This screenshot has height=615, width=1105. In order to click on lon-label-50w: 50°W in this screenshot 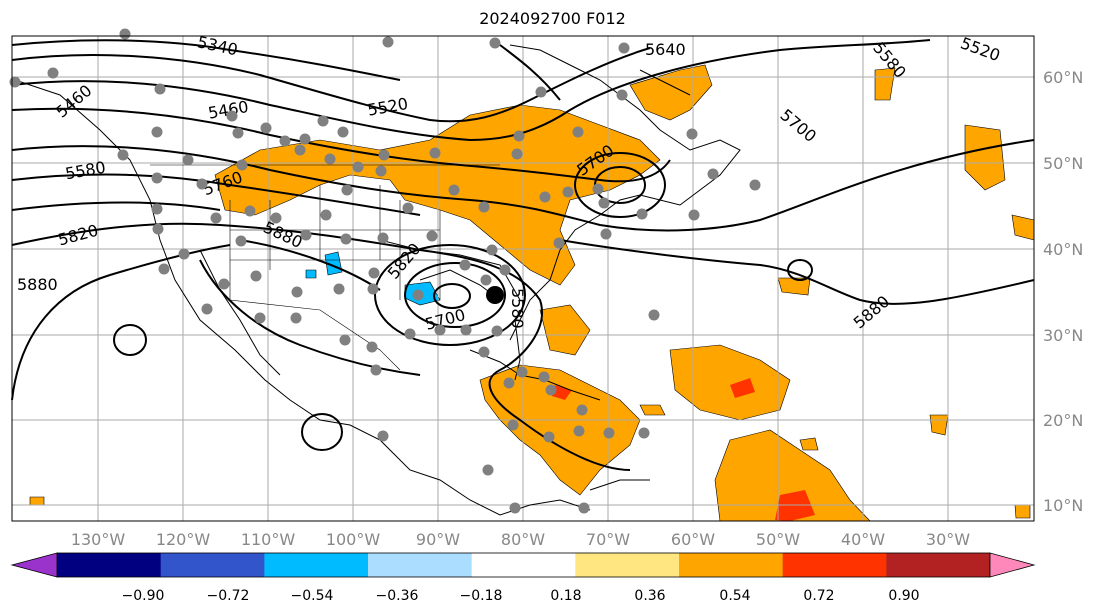, I will do `click(778, 539)`.